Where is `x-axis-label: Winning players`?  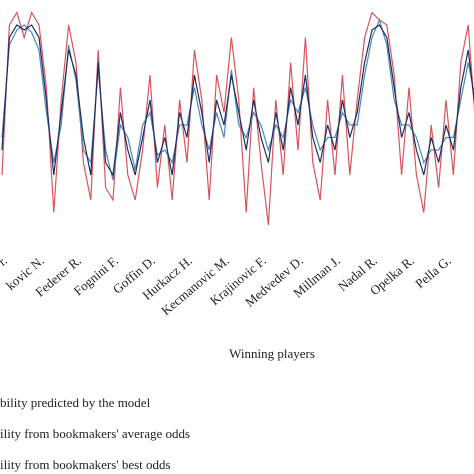 x-axis-label: Winning players is located at coordinates (272, 353).